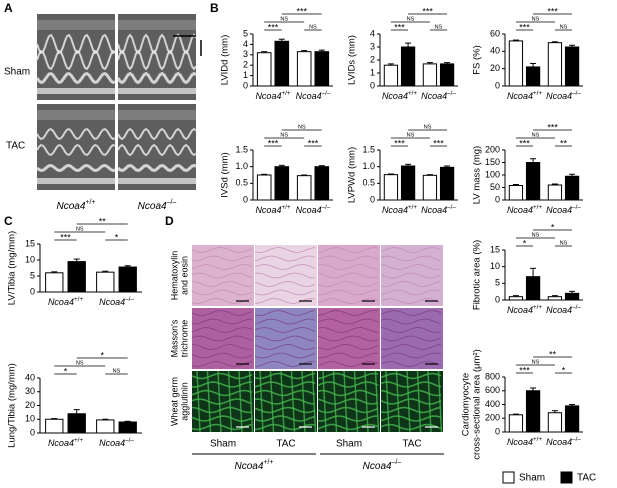 The height and width of the screenshot is (488, 617). I want to click on y-tick-label: 10, so click(30, 419).